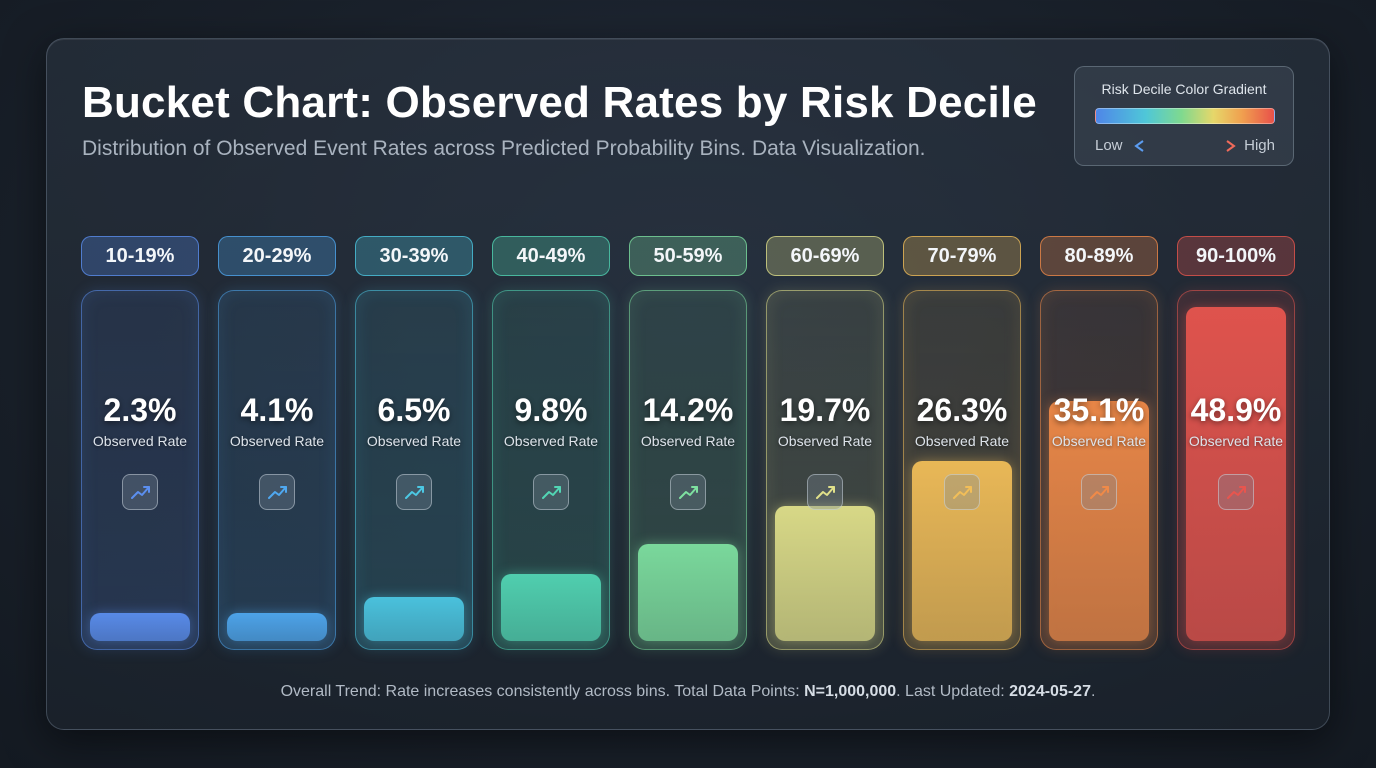  What do you see at coordinates (551, 410) in the screenshot?
I see `bucket-value-4: 9.8%` at bounding box center [551, 410].